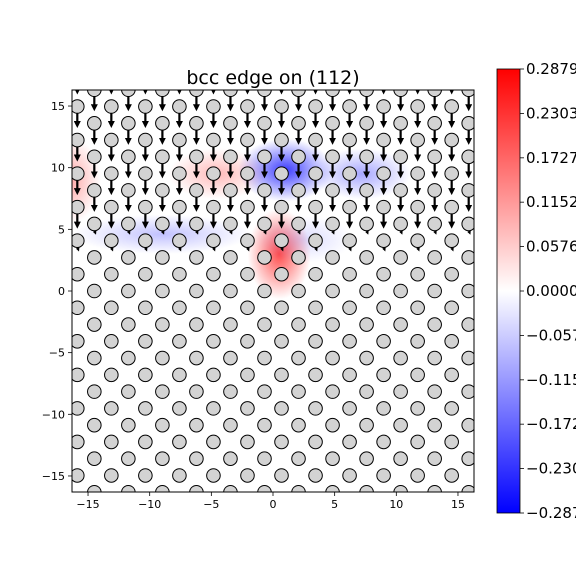  Describe the element at coordinates (551, 380) in the screenshot. I see `colorbar-tick-label: −0.1152` at that location.